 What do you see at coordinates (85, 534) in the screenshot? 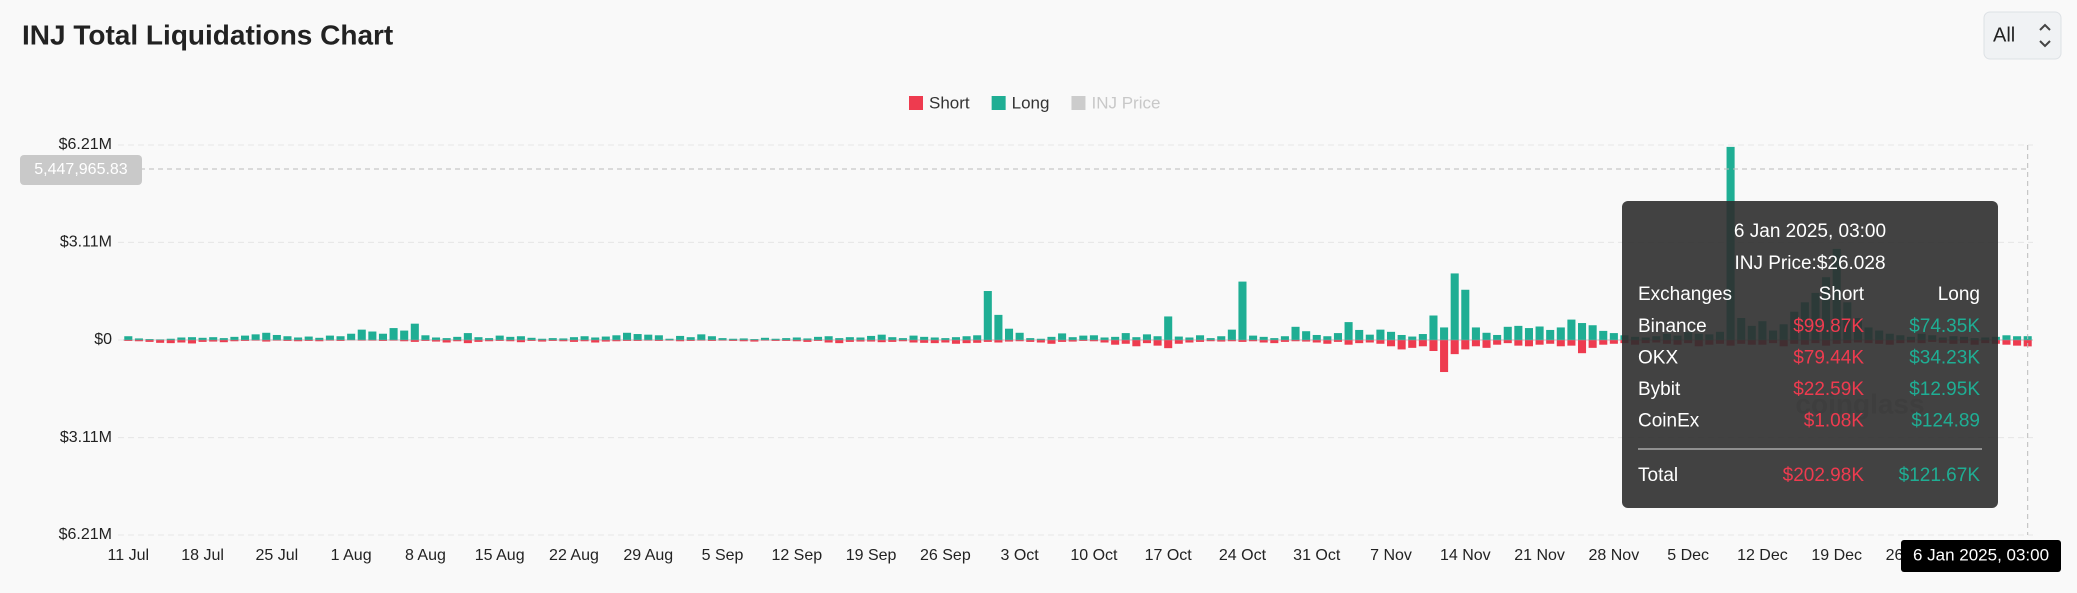
I see `y-tick-label: $6.21M` at bounding box center [85, 534].